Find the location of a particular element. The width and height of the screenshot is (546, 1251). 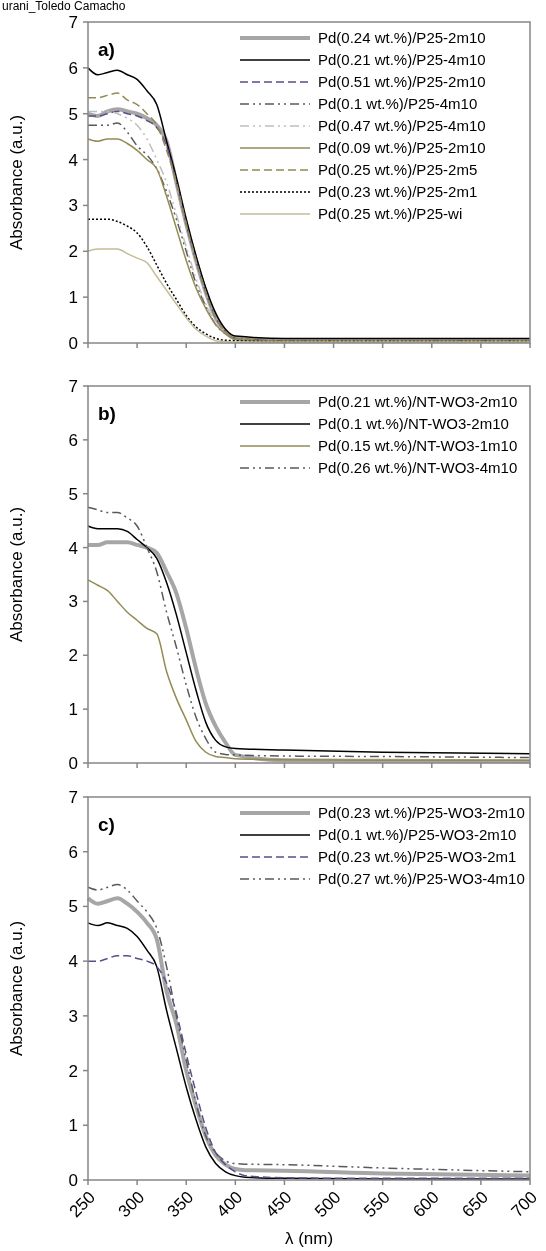

legend-label: Pd(0.26 wt.%)/NT-WO3-4m10 is located at coordinates (418, 468).